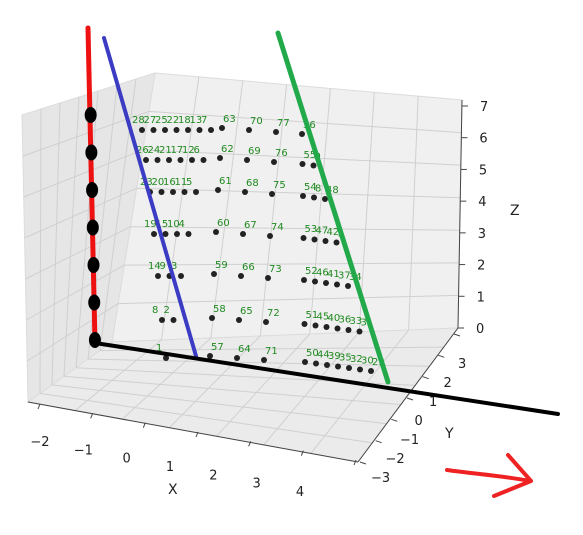 This screenshot has height=535, width=583. Describe the element at coordinates (217, 347) in the screenshot. I see `data-point-label: 57` at that location.